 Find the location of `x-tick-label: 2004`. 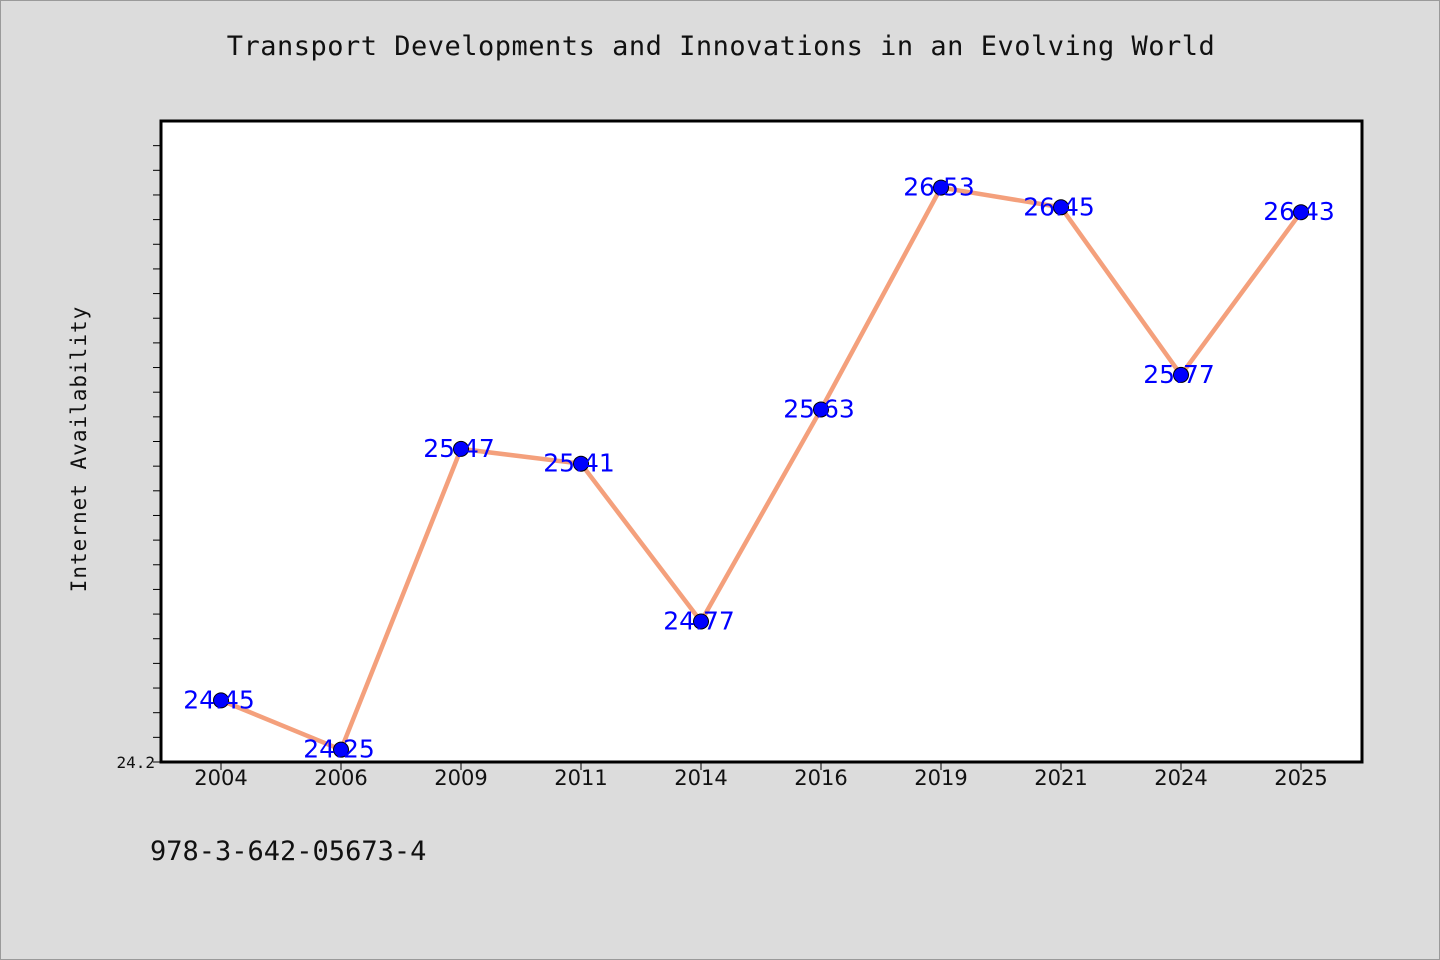

x-tick-label: 2004 is located at coordinates (220, 778).